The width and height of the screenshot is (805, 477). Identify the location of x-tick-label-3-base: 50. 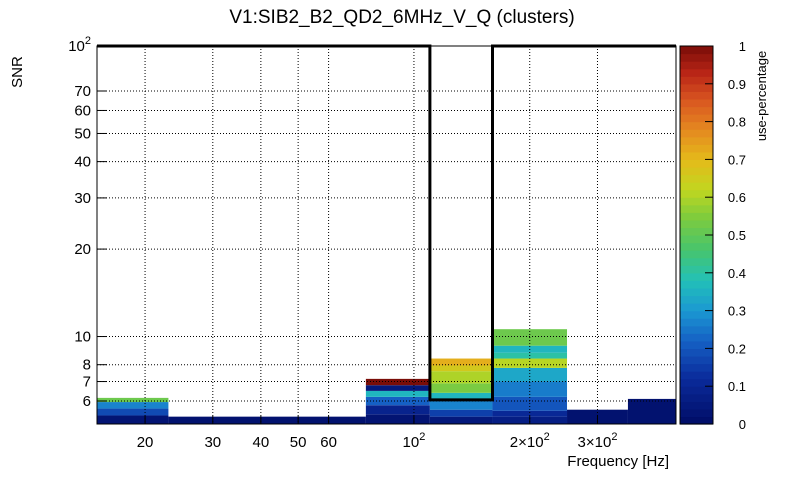
(298, 442).